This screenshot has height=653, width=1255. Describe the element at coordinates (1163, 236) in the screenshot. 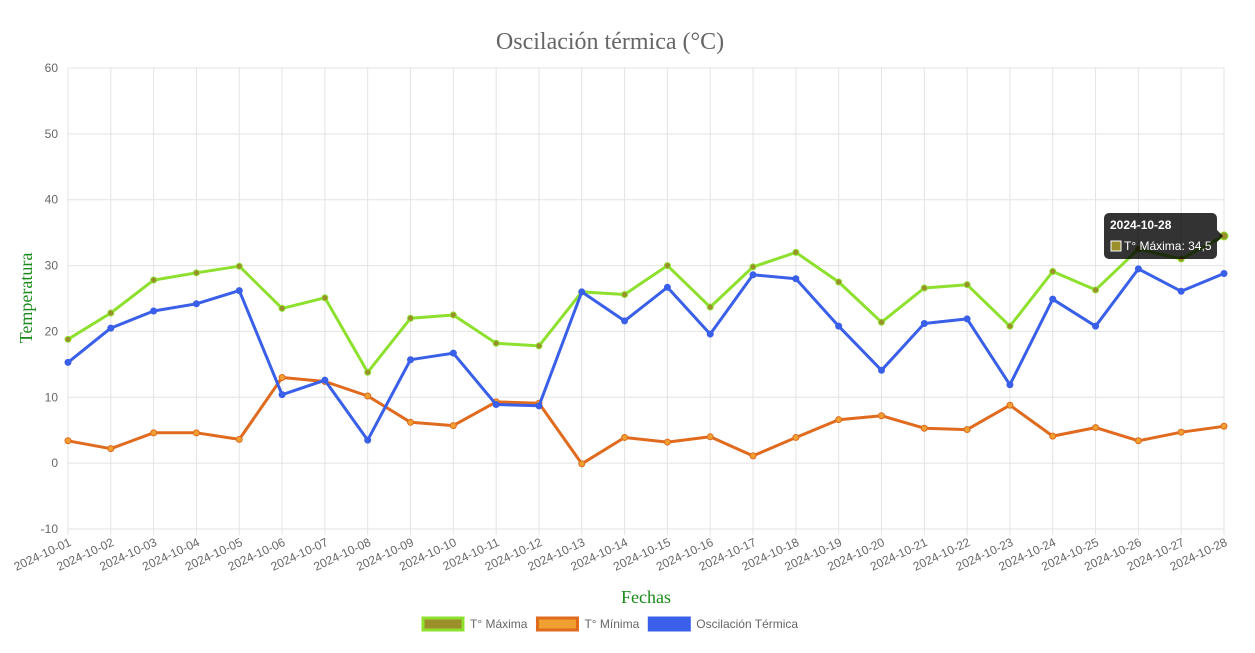

I see `tooltip: 2024-10-28 T° Máxima: 34,5` at that location.